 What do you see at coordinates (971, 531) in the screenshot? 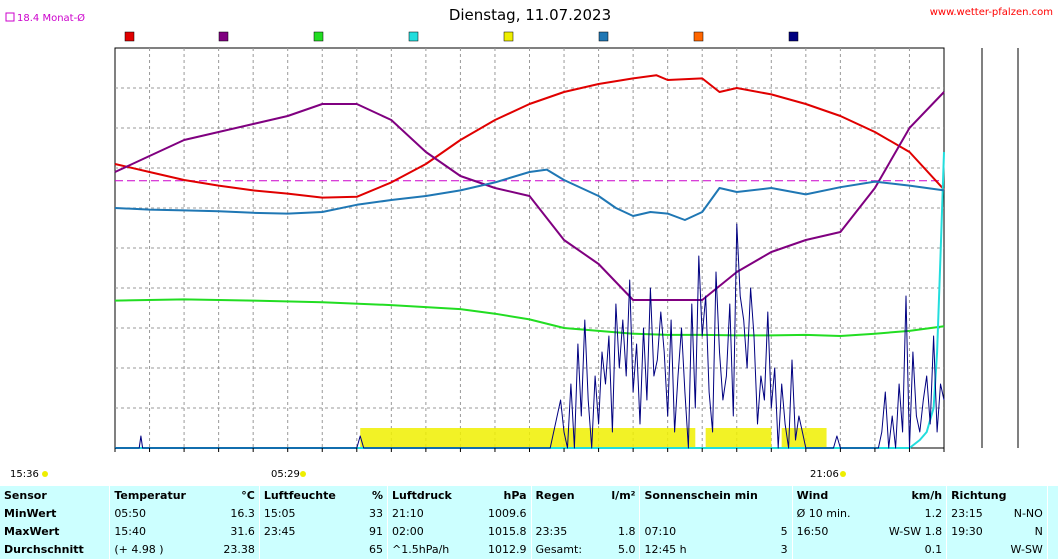
I see `stats-cell: 19:30` at bounding box center [971, 531].